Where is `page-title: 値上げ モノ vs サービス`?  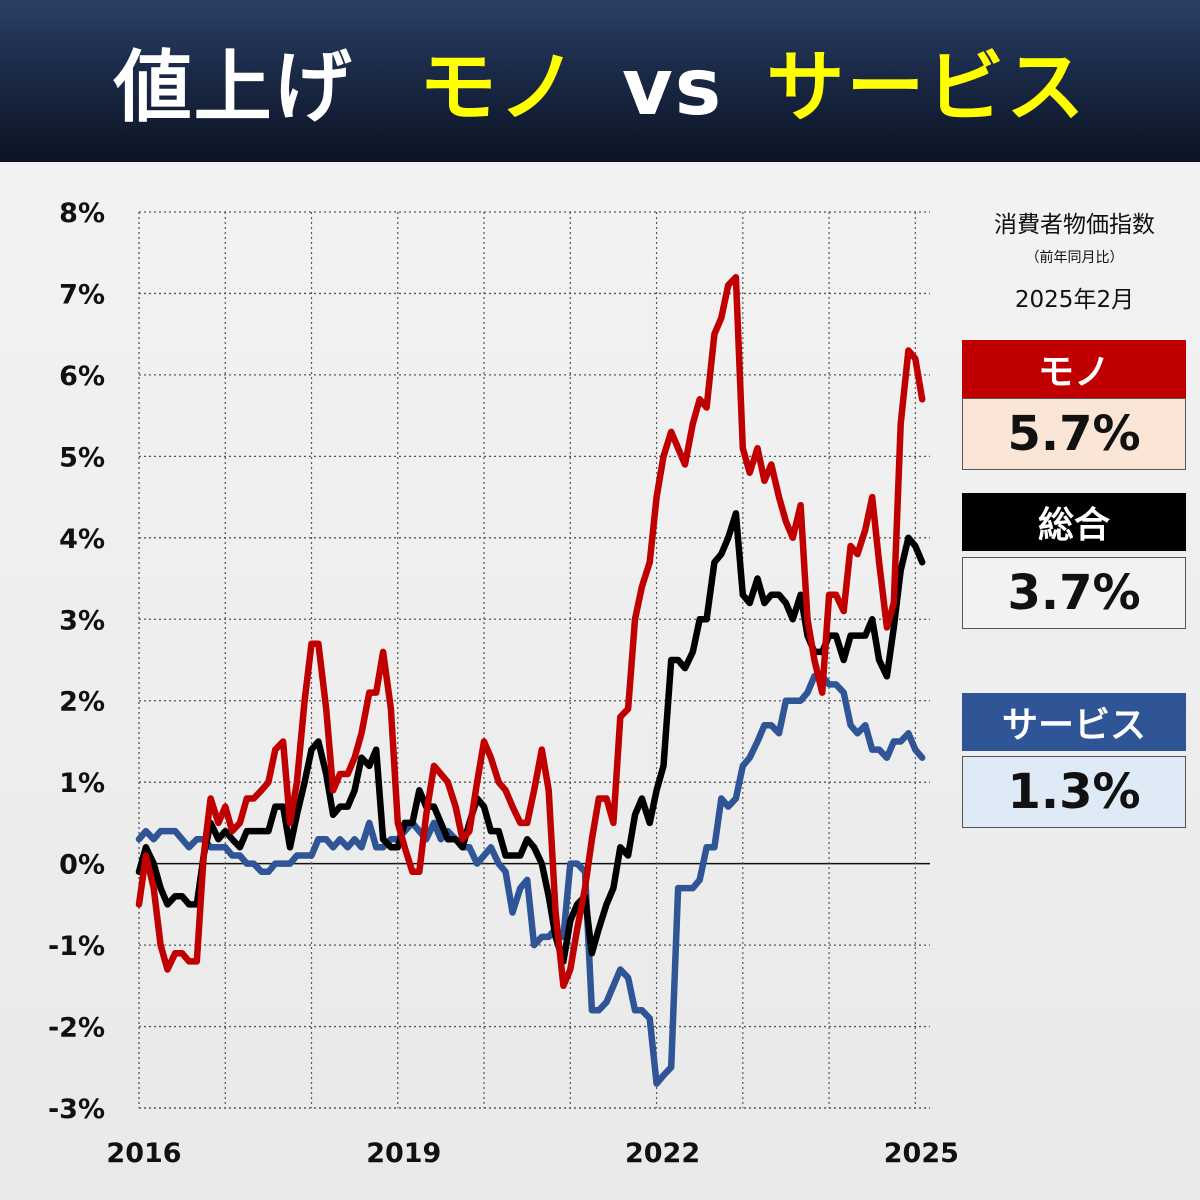
page-title: 値上げ モノ vs サービス is located at coordinates (600, 81).